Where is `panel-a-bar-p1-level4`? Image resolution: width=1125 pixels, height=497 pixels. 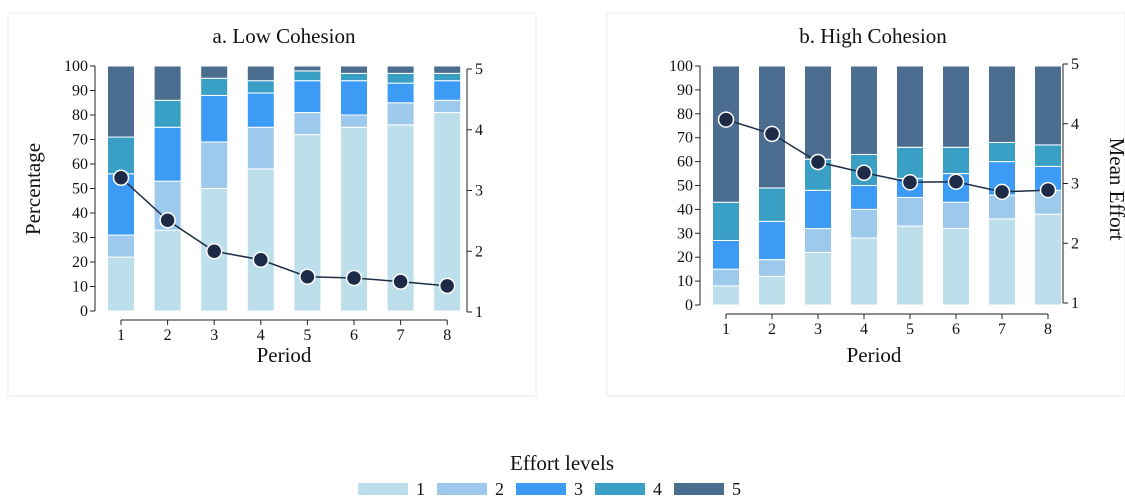
panel-a-bar-p1-level4 is located at coordinates (121, 155).